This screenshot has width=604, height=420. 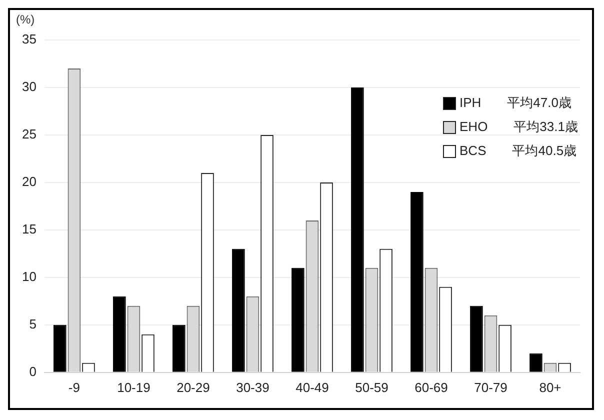 I want to click on x-tick-label: 50-59, so click(x=371, y=387).